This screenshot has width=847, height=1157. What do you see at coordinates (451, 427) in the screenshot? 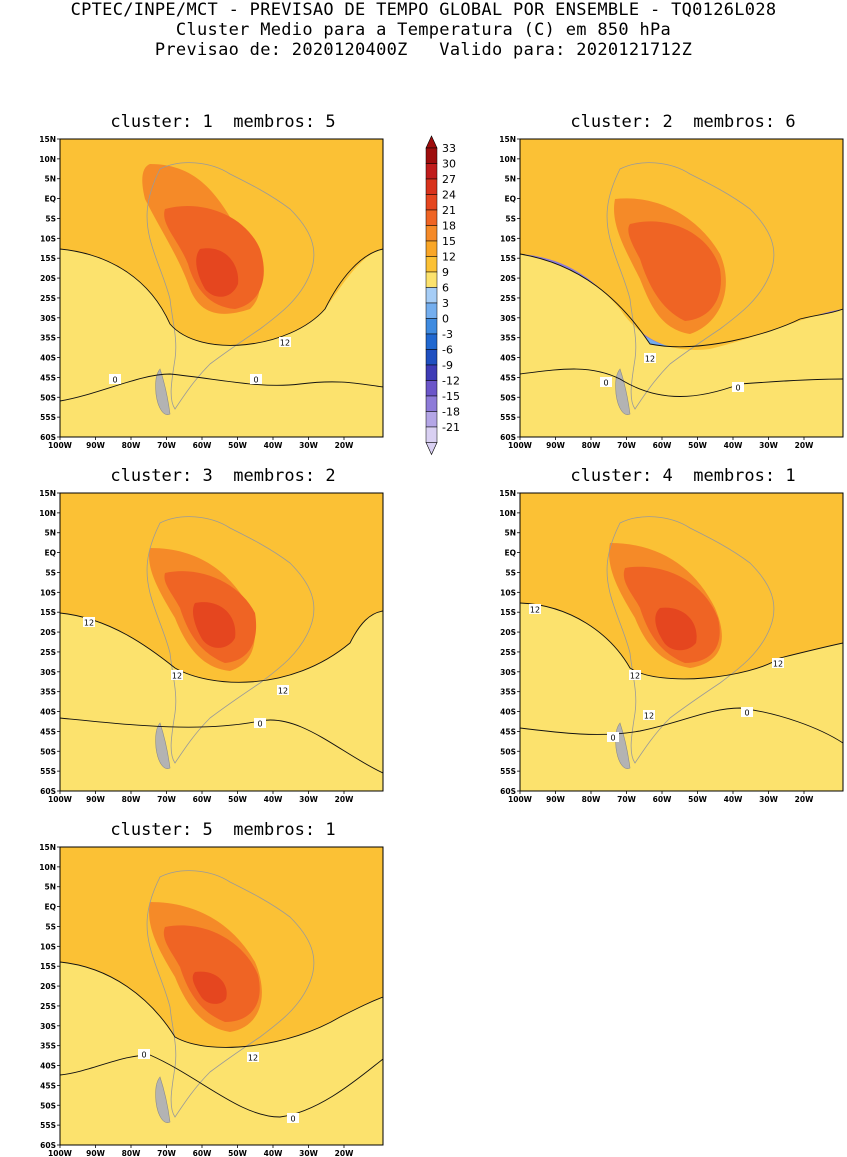
I see `colorbar-label: -21` at bounding box center [451, 427].